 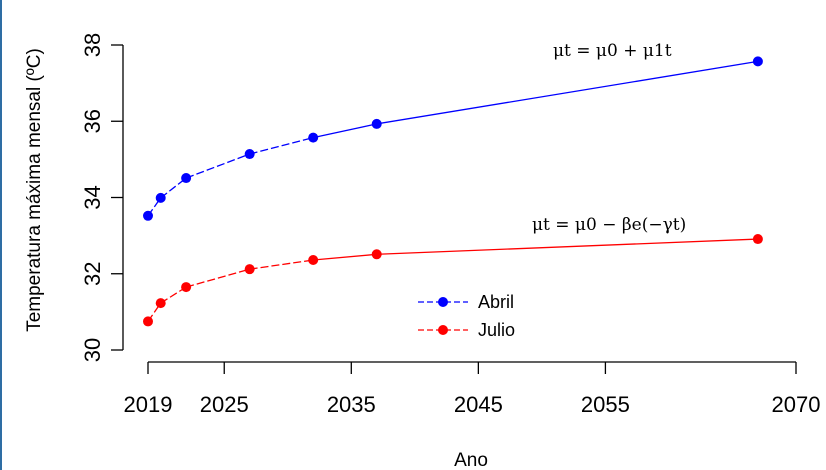 I want to click on x-axis-label: Ano, so click(x=471, y=460).